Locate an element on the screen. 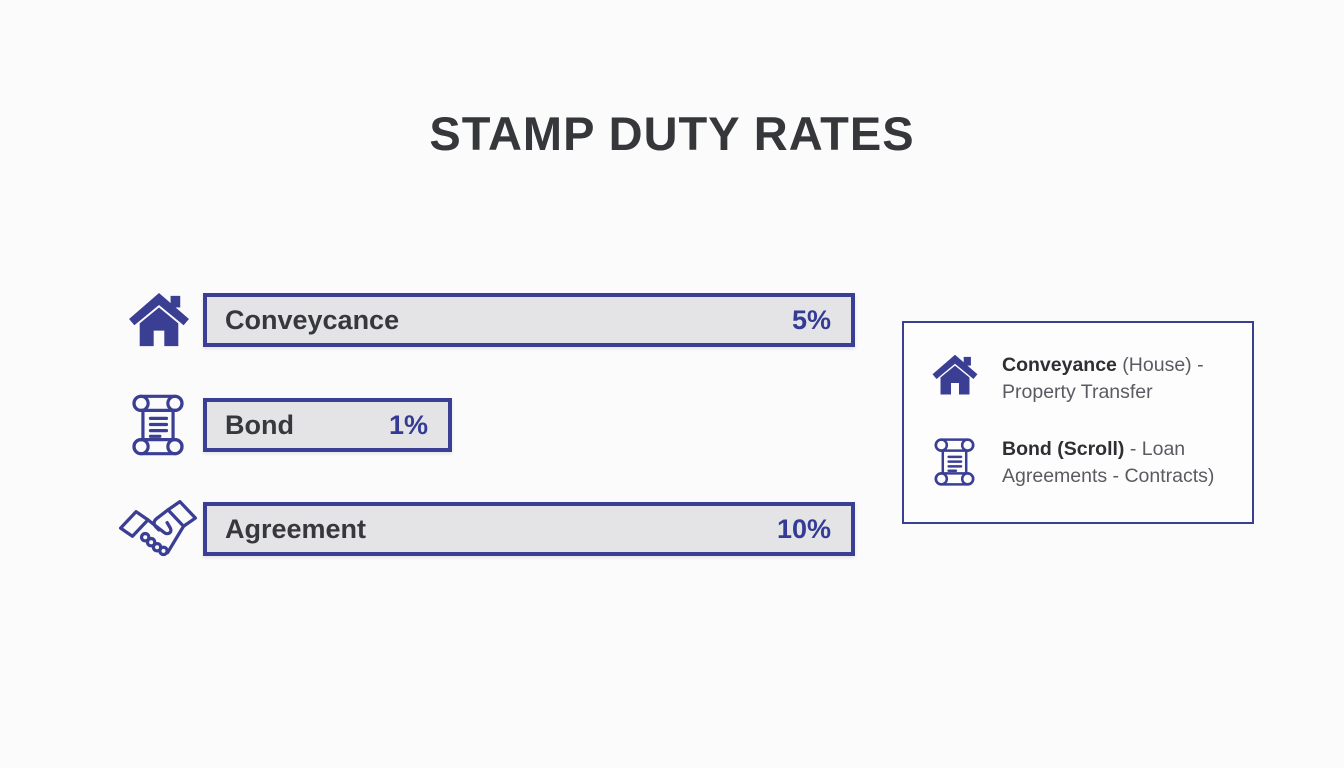 Image resolution: width=1344 pixels, height=768 pixels. bar-label: Bond is located at coordinates (259, 424).